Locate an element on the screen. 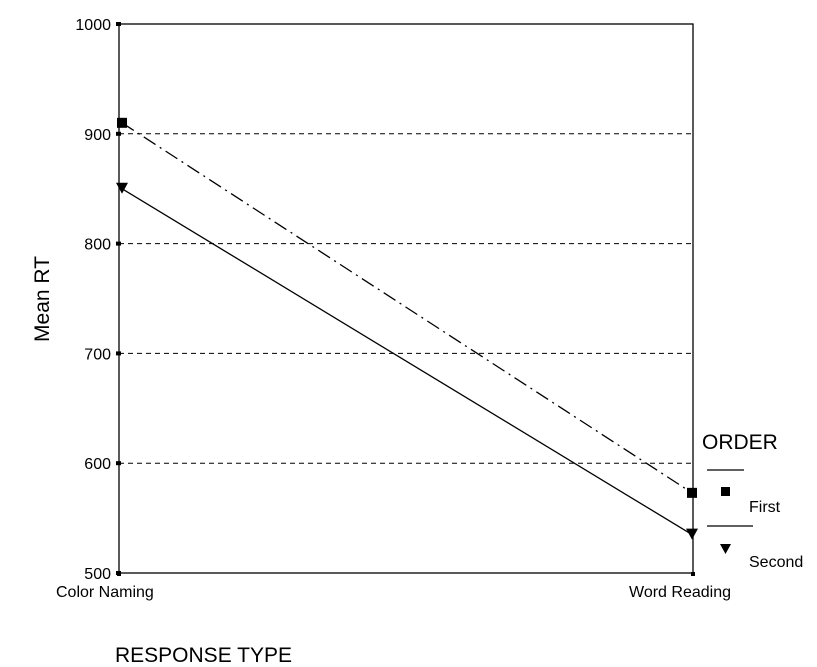  legend-title: ORDER is located at coordinates (740, 442).